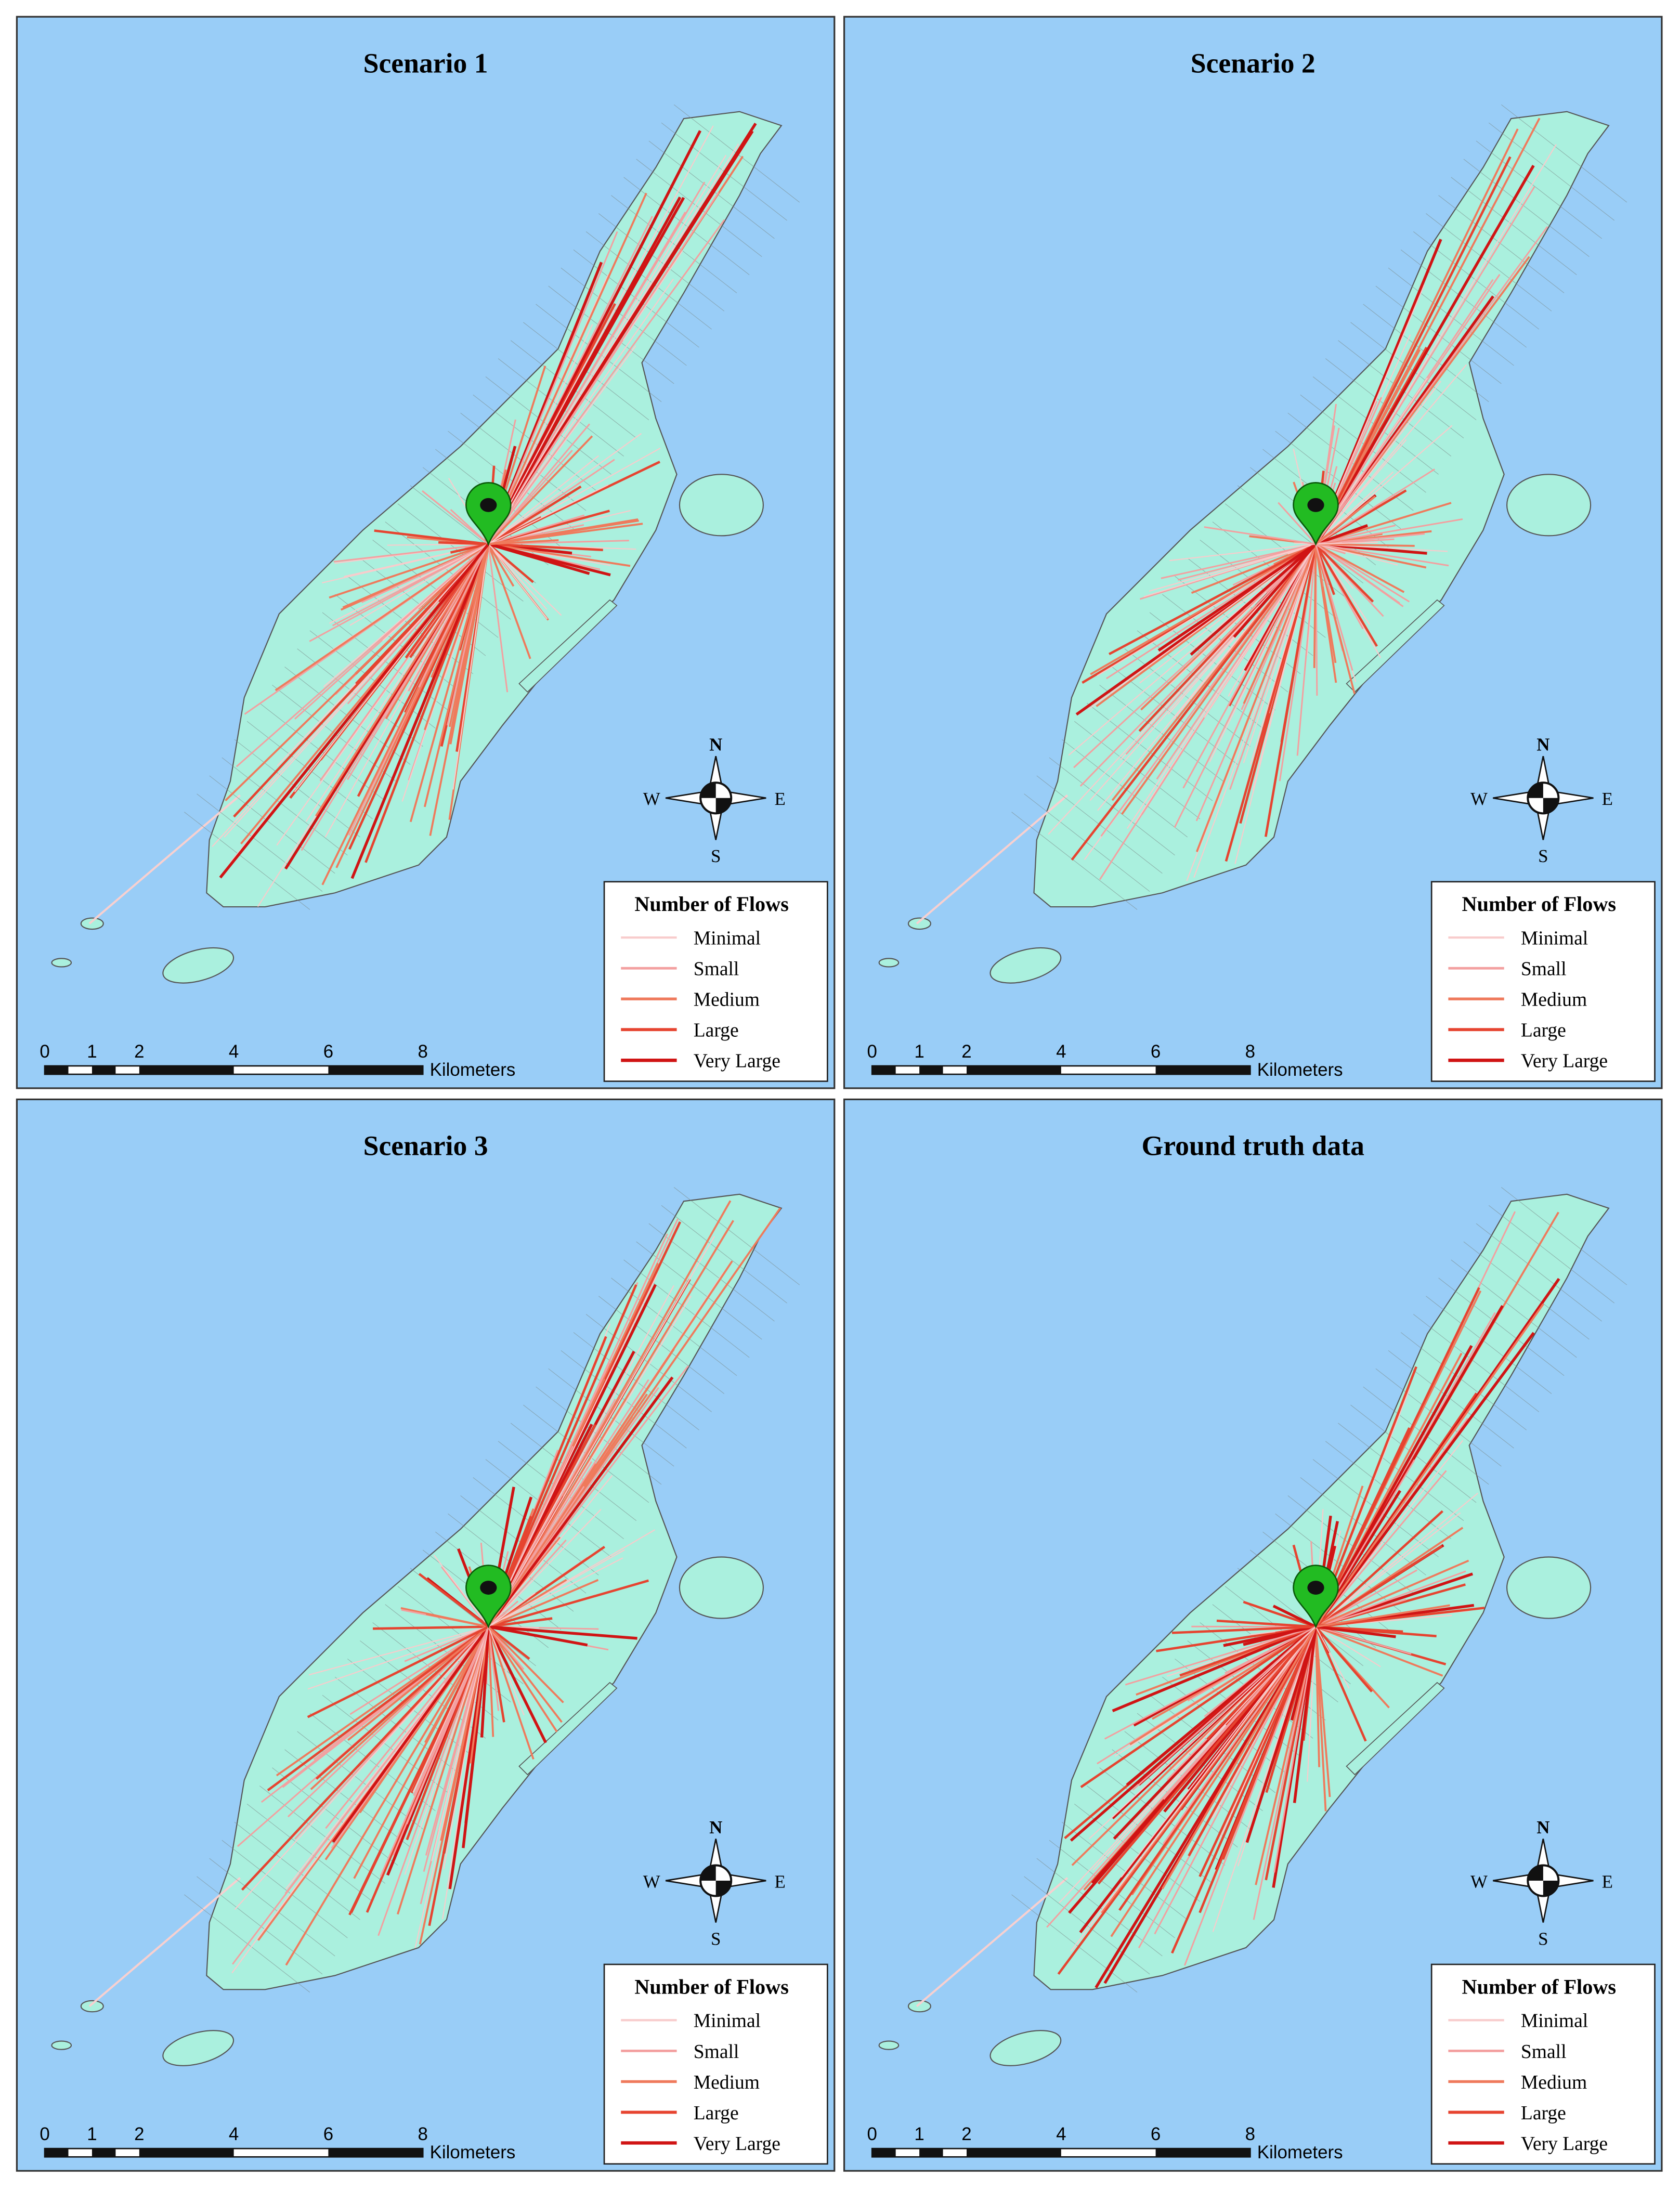 The height and width of the screenshot is (2189, 1680). I want to click on pin-dot, so click(1315, 1588).